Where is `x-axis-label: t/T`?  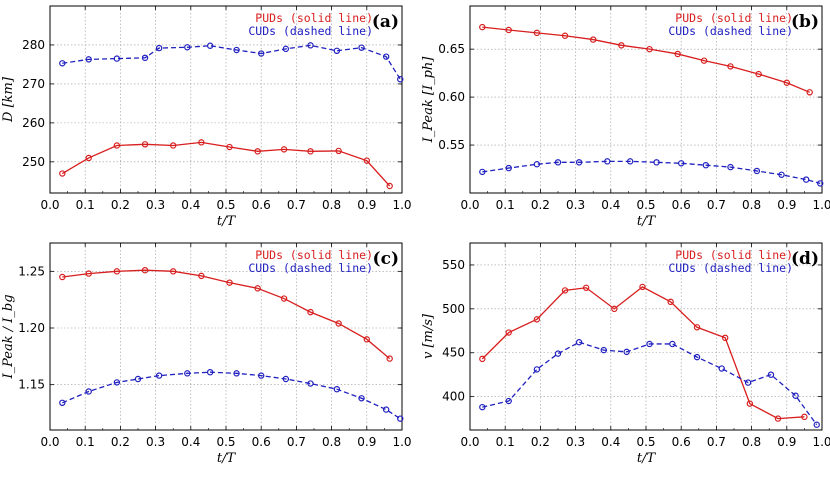
x-axis-label: t/T is located at coordinates (227, 458).